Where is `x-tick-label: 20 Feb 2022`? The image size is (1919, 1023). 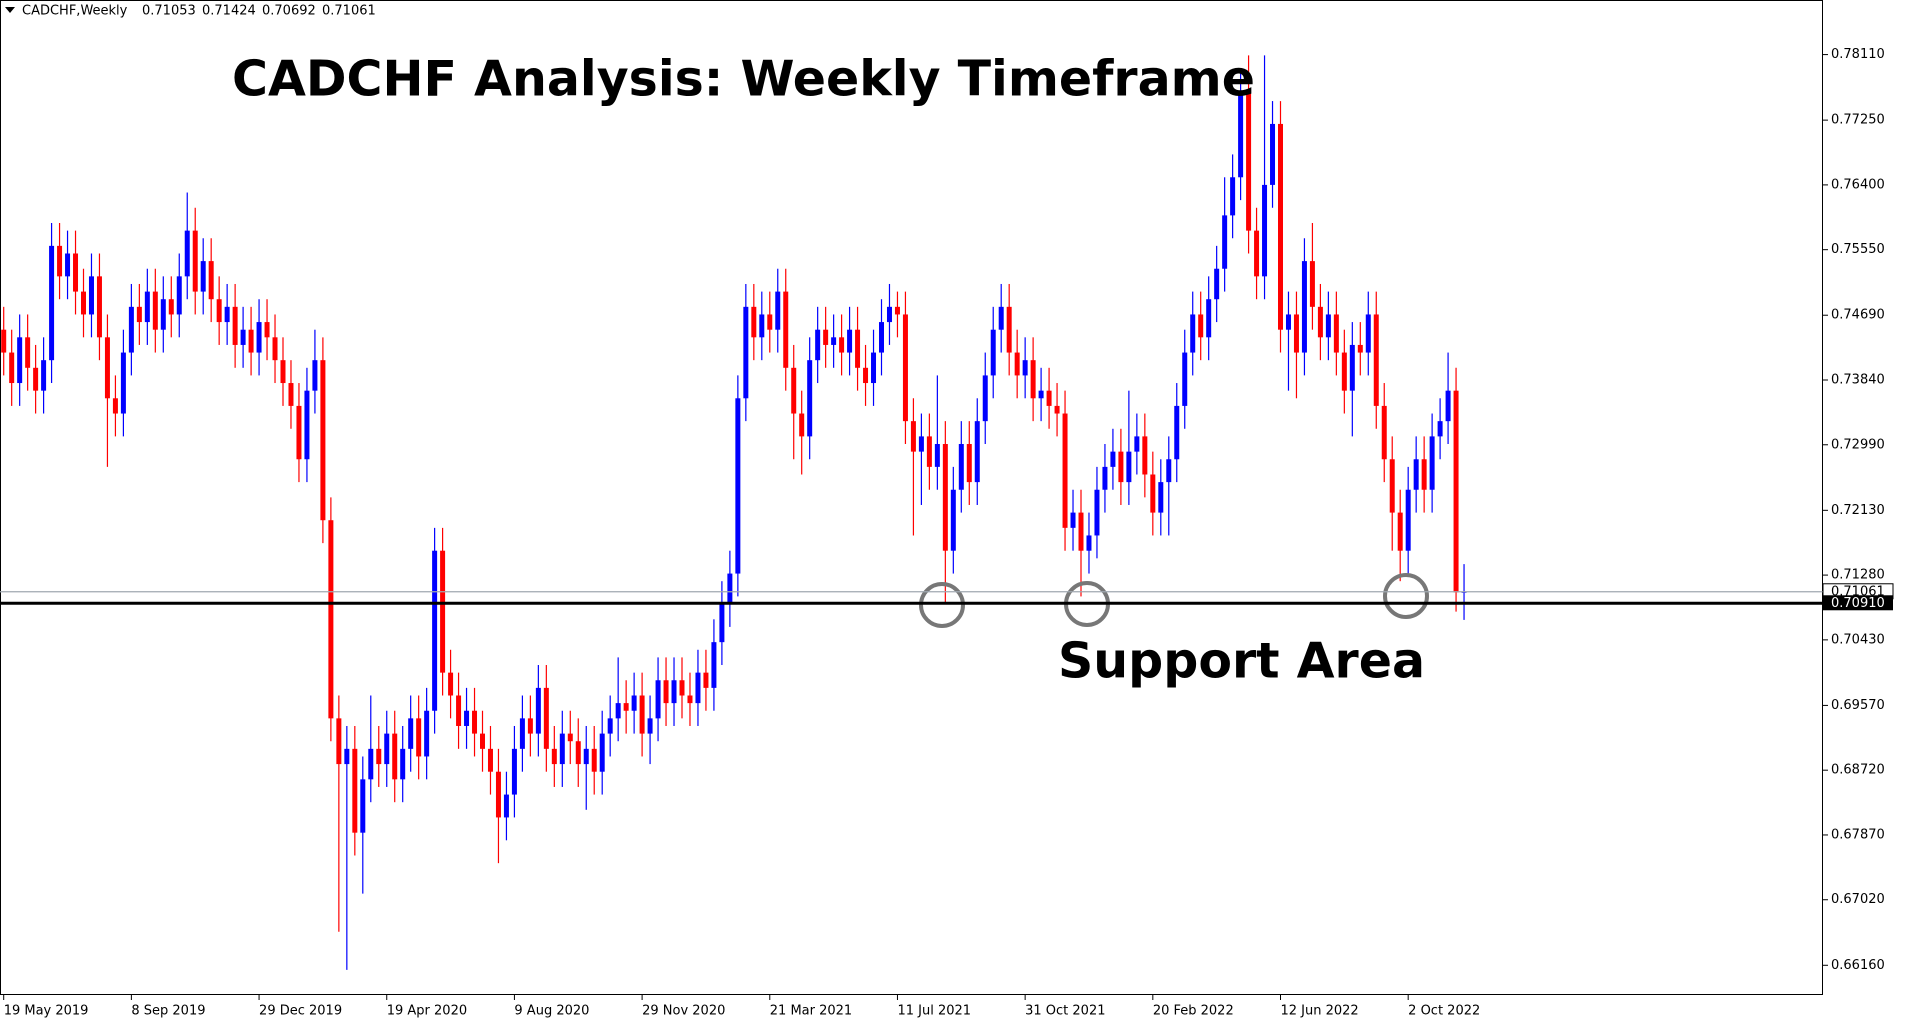
x-tick-label: 20 Feb 2022 is located at coordinates (1193, 1011).